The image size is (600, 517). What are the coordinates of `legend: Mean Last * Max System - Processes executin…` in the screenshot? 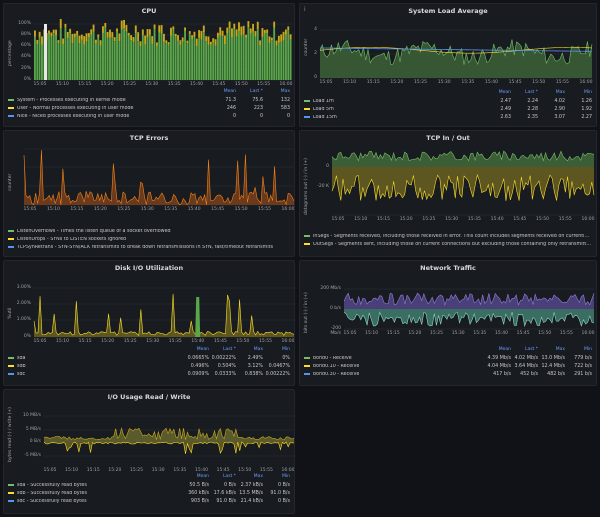 It's located at (149, 104).